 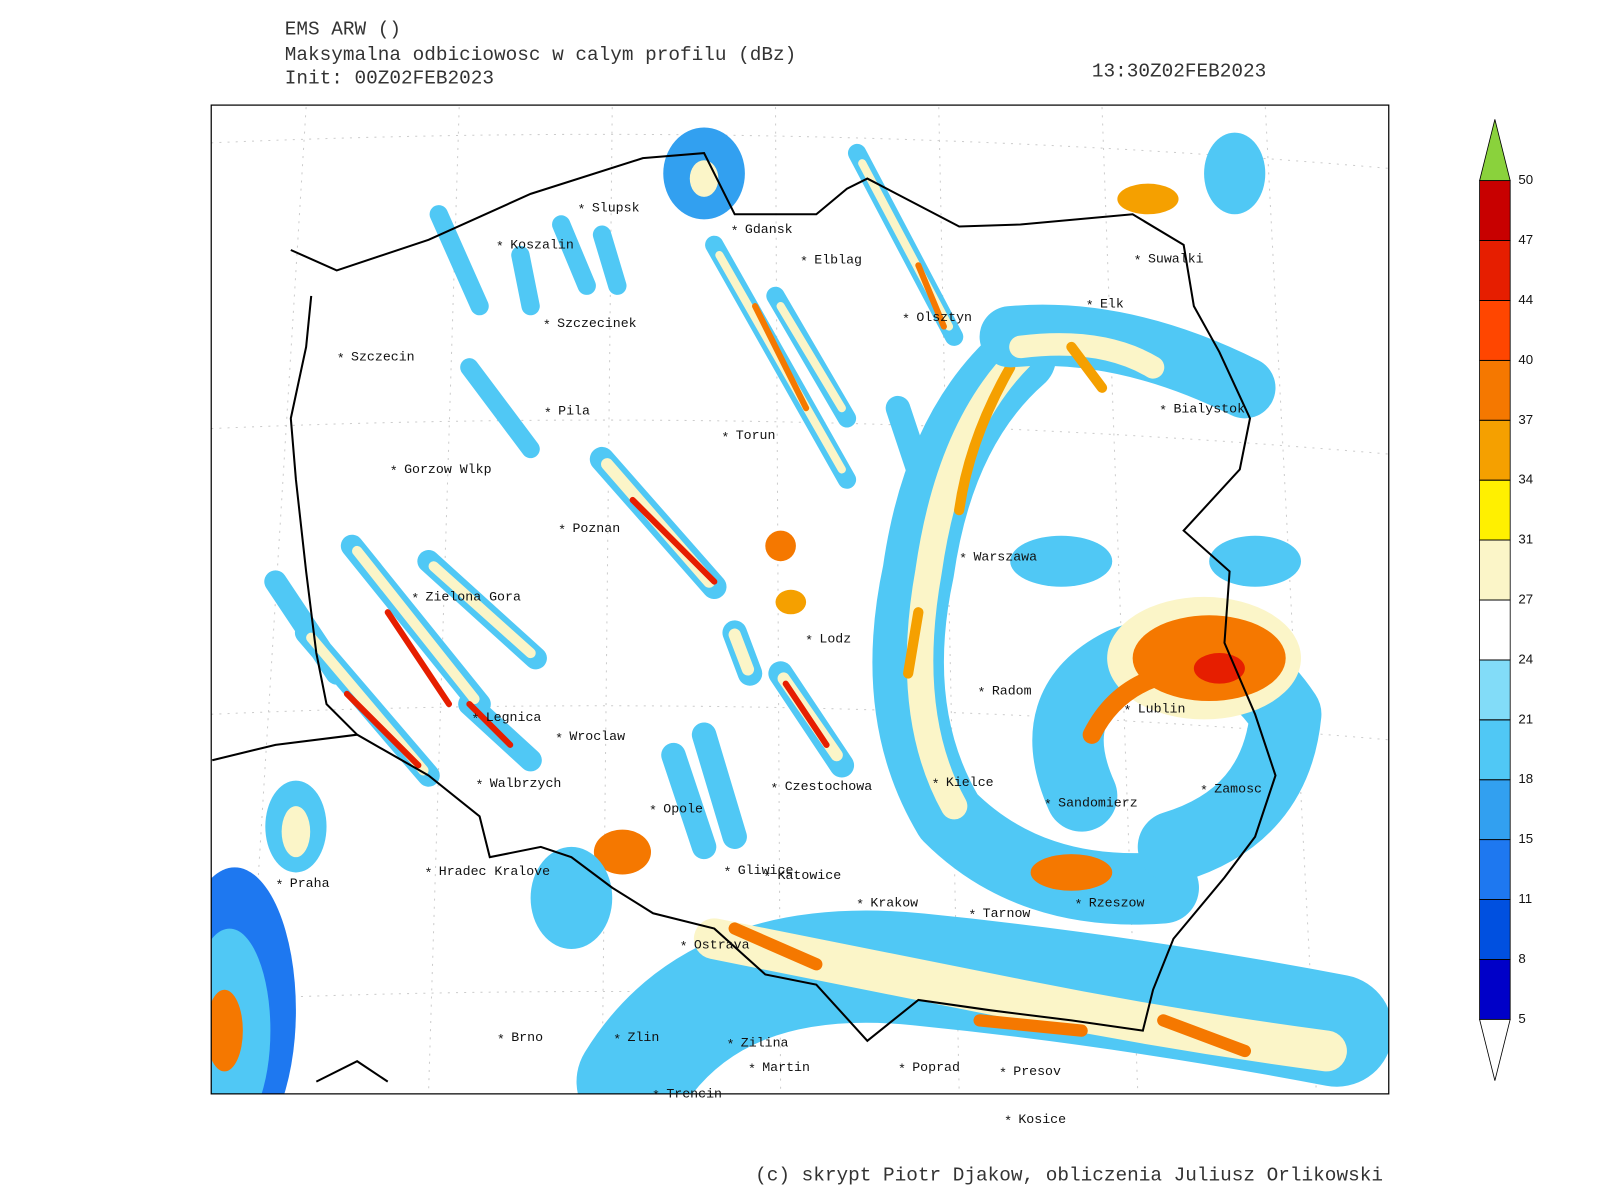 What do you see at coordinates (894, 903) in the screenshot?
I see `city-label: Krakow` at bounding box center [894, 903].